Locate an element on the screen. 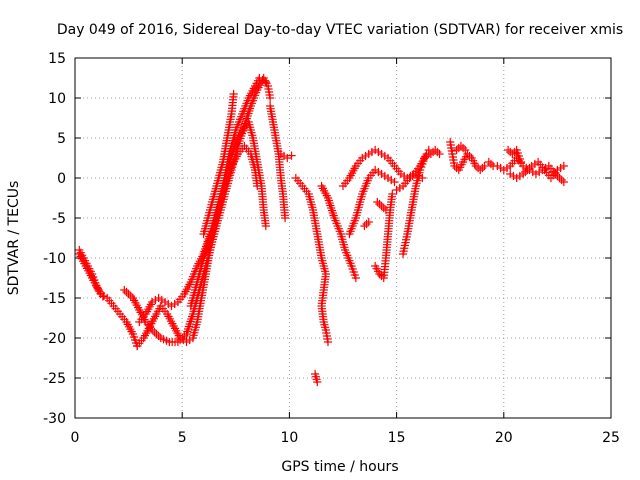 The width and height of the screenshot is (640, 480). y-tick-label: -20 is located at coordinates (54, 339).